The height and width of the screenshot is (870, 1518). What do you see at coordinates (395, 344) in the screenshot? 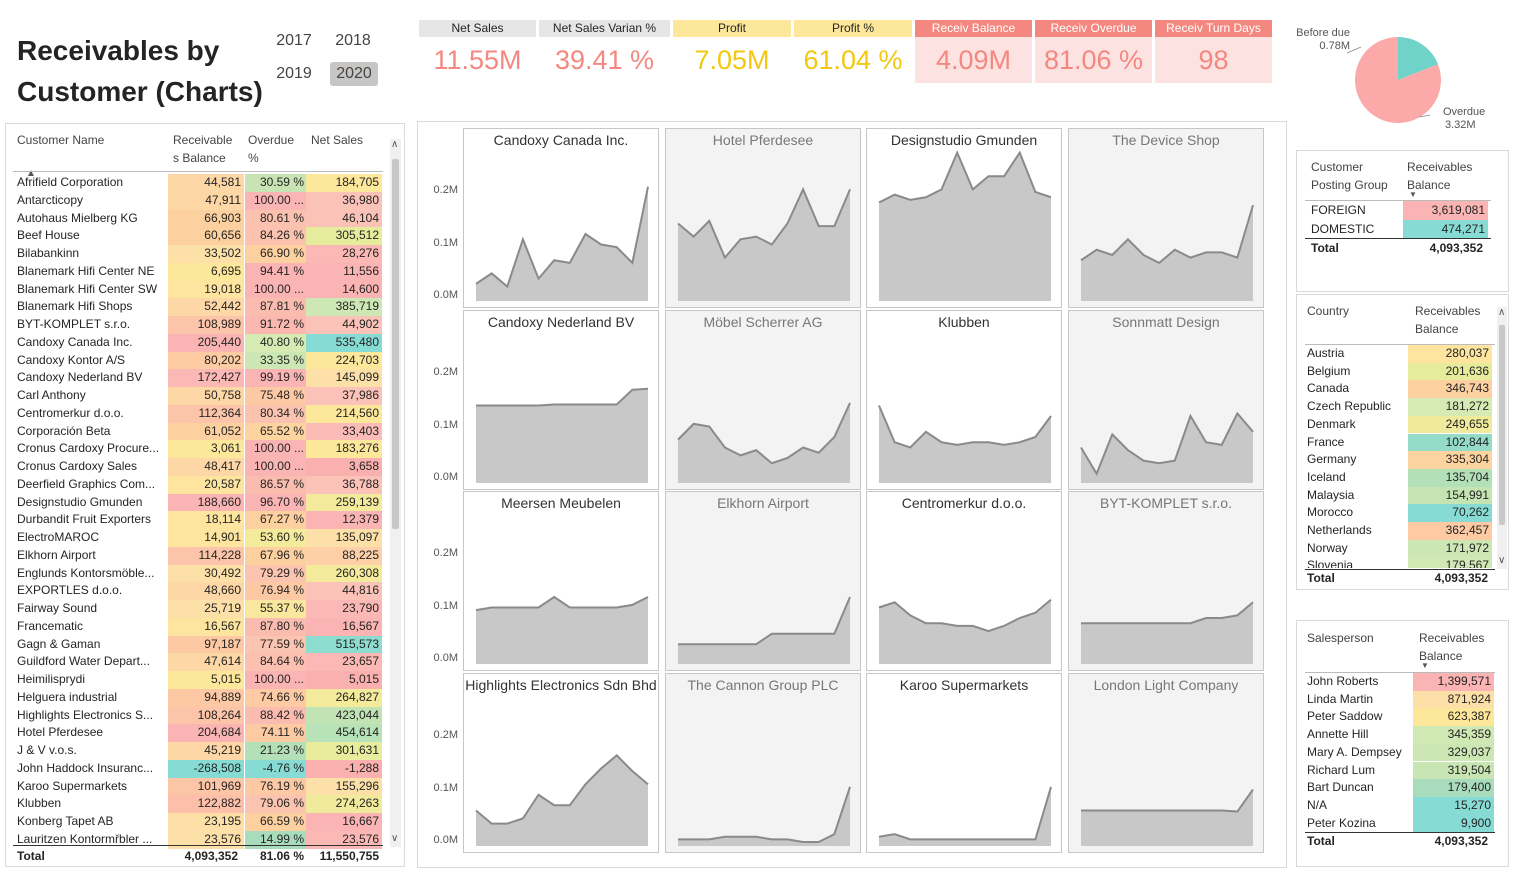
I see `scrollbar-thumb` at bounding box center [395, 344].